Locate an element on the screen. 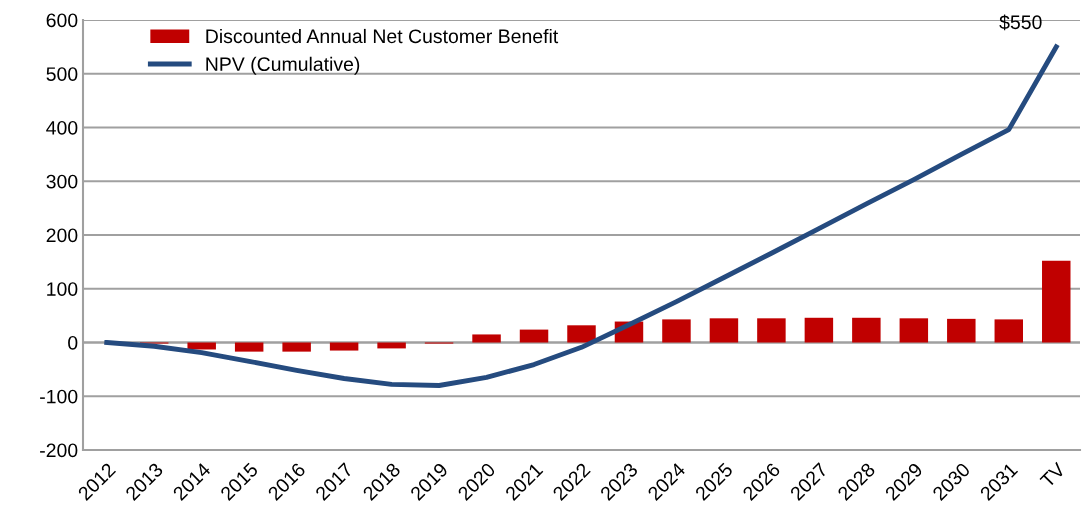 Image resolution: width=1082 pixels, height=525 pixels. y-tick-label: -100 is located at coordinates (59, 396).